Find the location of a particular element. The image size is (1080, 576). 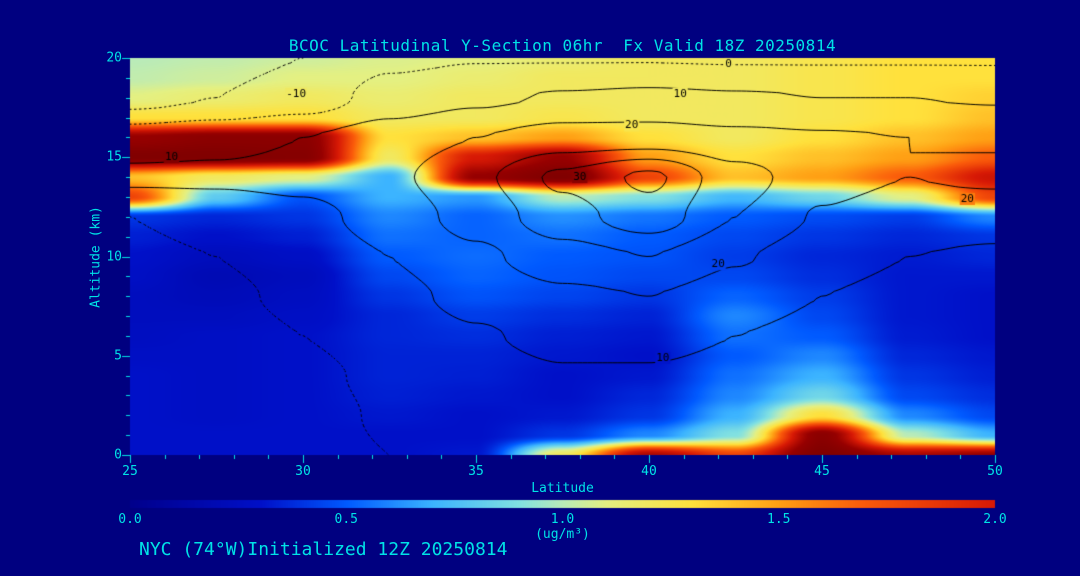

x-tick-label: 50 is located at coordinates (995, 471).